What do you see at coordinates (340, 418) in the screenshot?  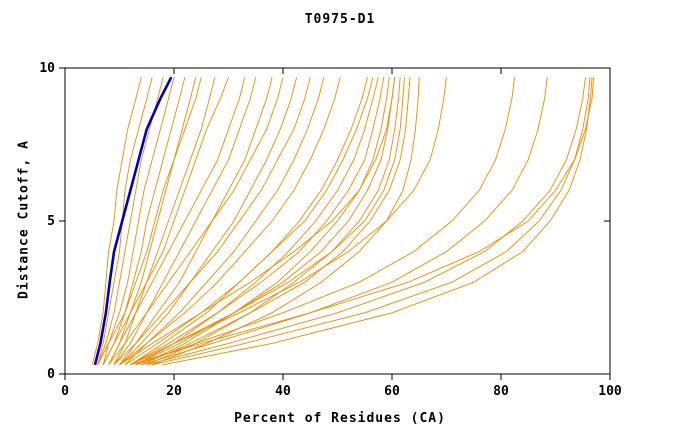 I see `x-axis-label: Percent of Residues (CA)` at bounding box center [340, 418].